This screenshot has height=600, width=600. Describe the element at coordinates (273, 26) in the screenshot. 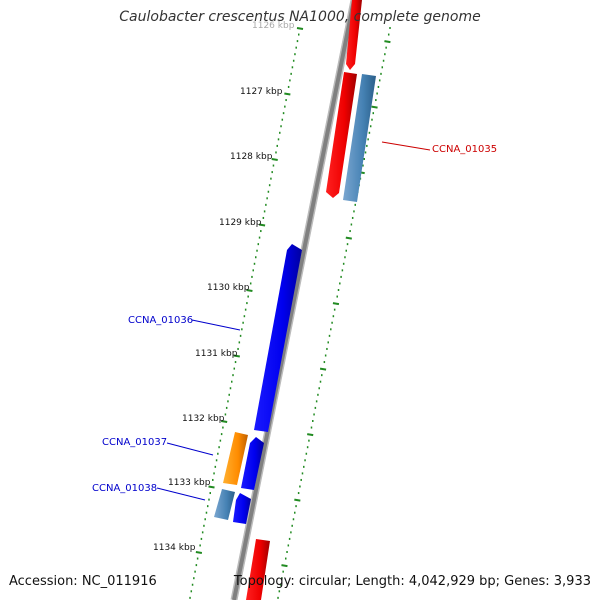

I see `scale-label-top: 1126 kbp` at that location.